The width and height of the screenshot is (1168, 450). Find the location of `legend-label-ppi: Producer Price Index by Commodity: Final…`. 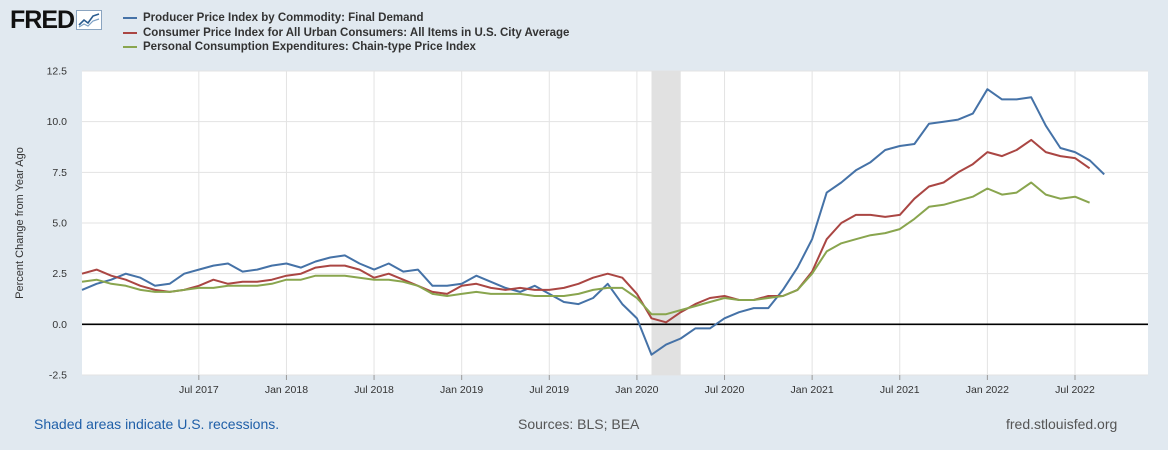

legend-label-ppi: Producer Price Index by Commodity: Final… is located at coordinates (283, 18).